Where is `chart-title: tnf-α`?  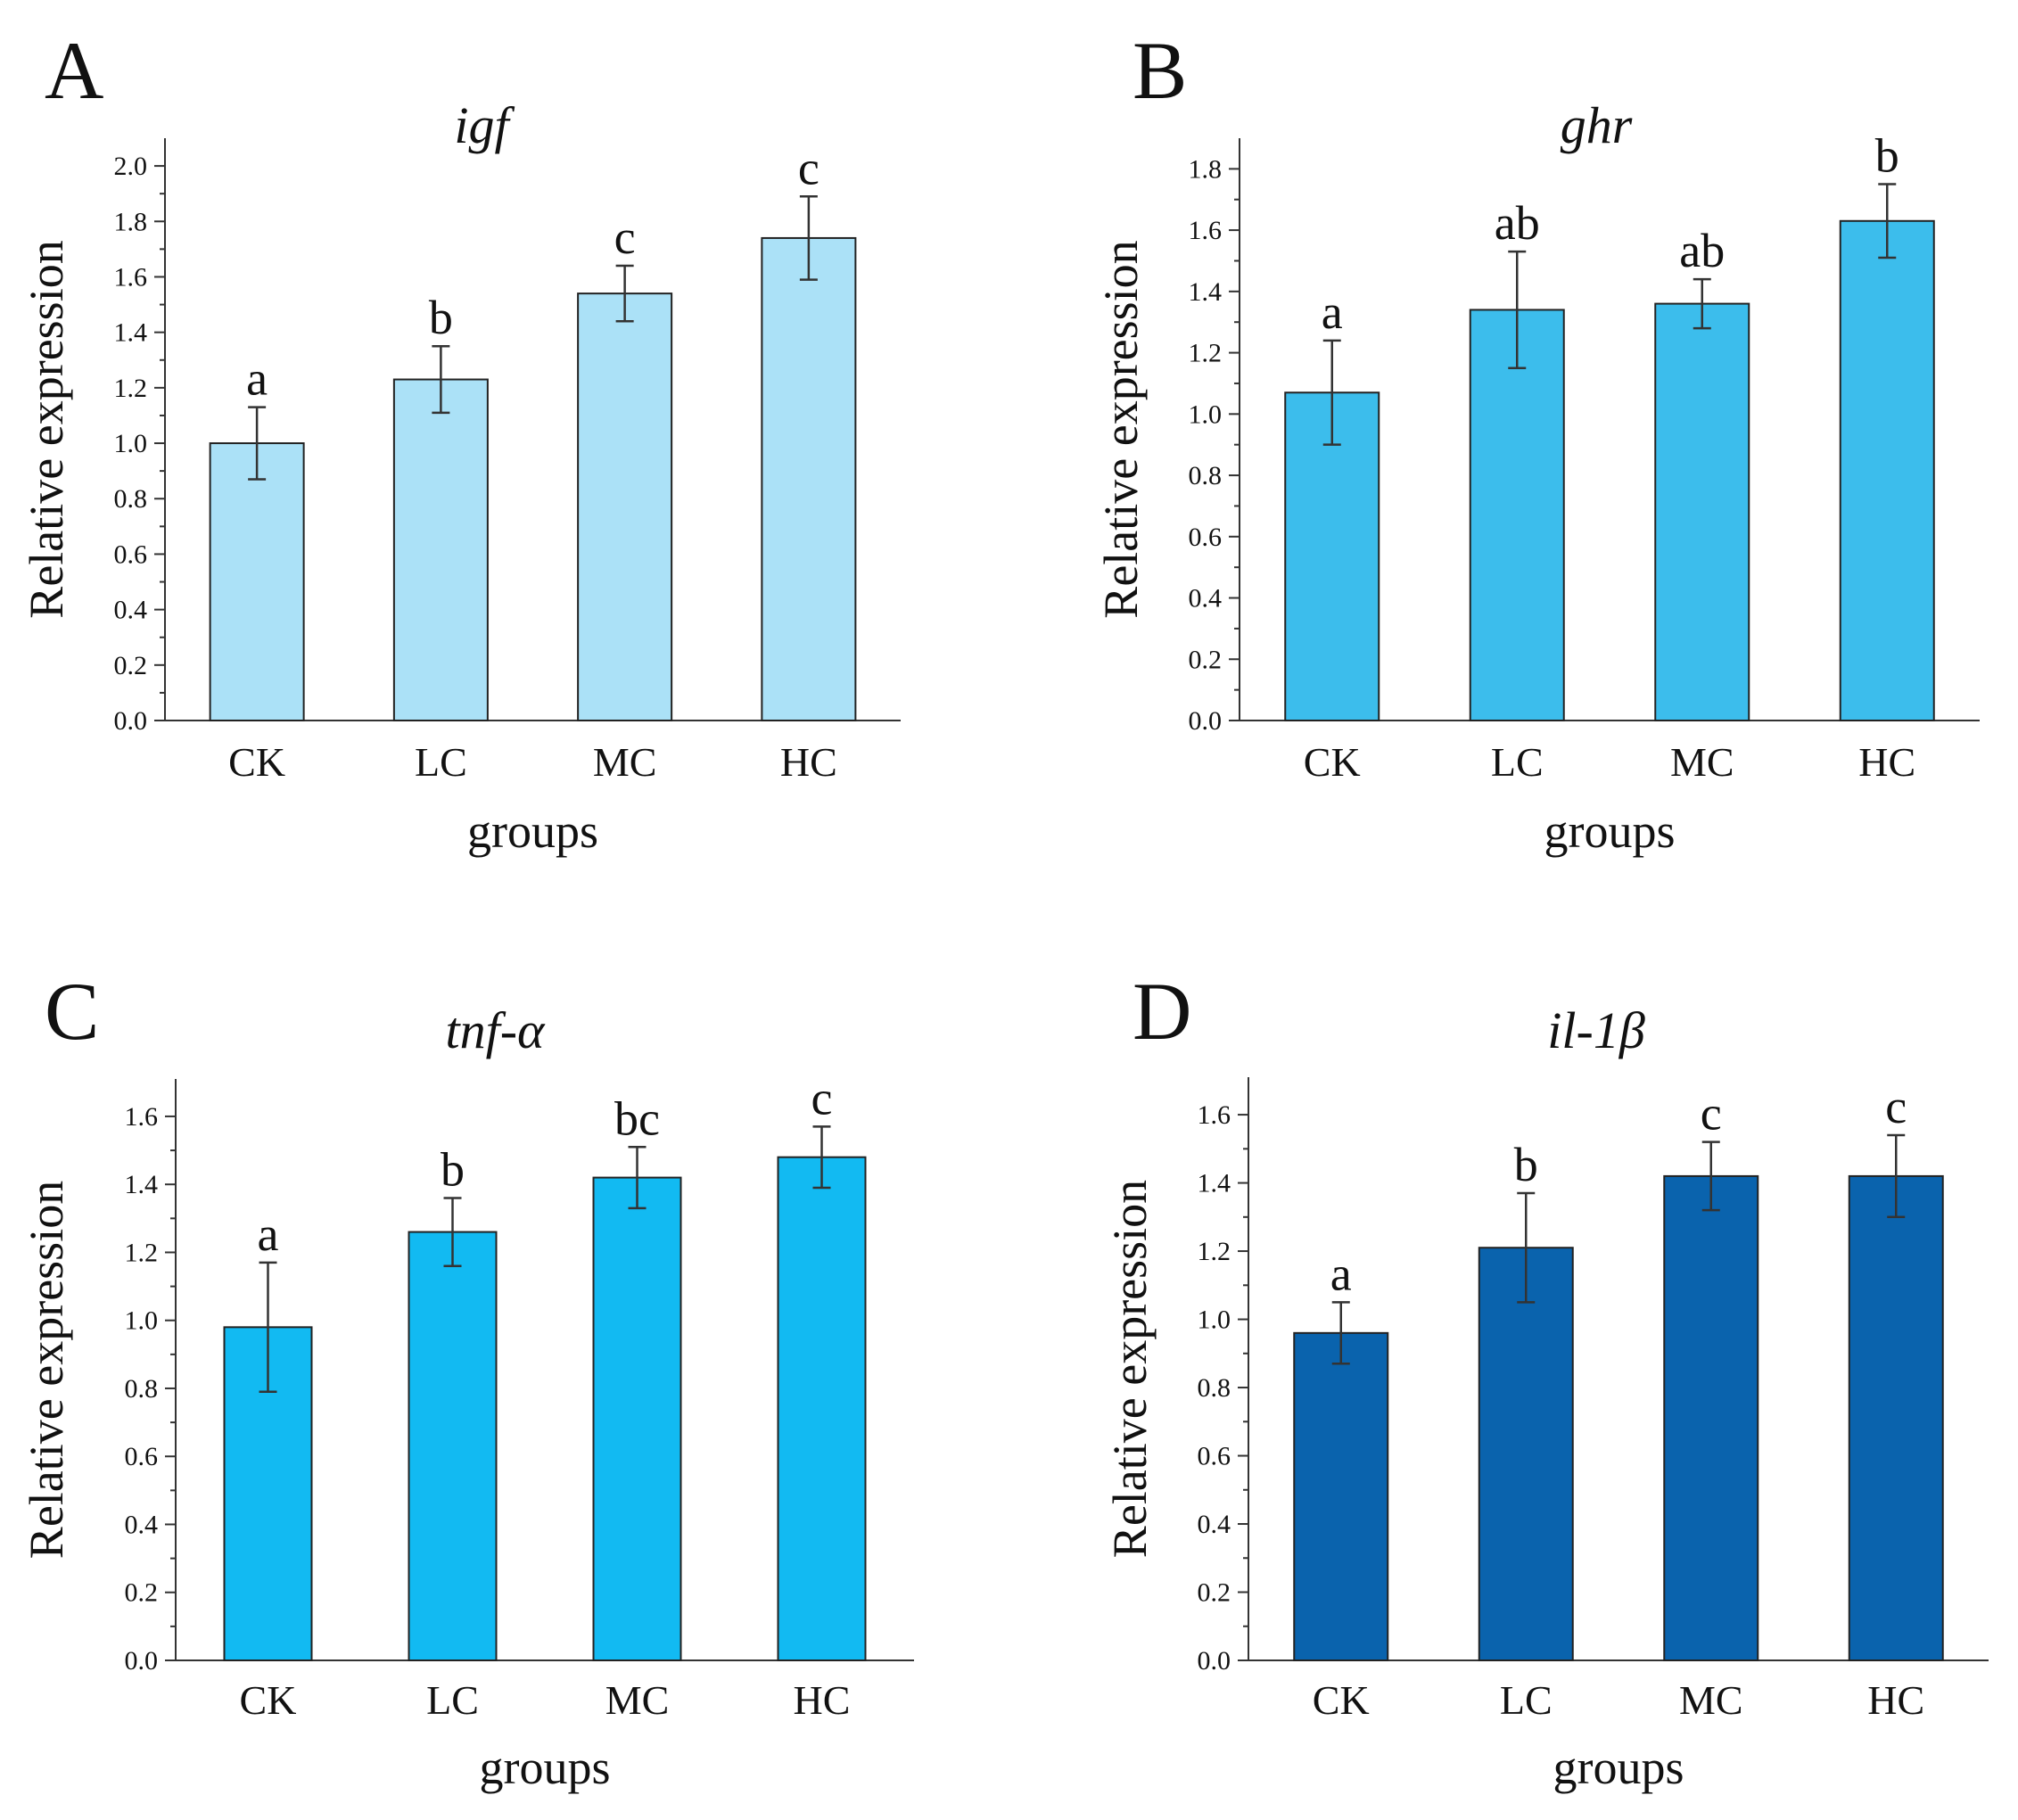 chart-title: tnf-α is located at coordinates (496, 1030).